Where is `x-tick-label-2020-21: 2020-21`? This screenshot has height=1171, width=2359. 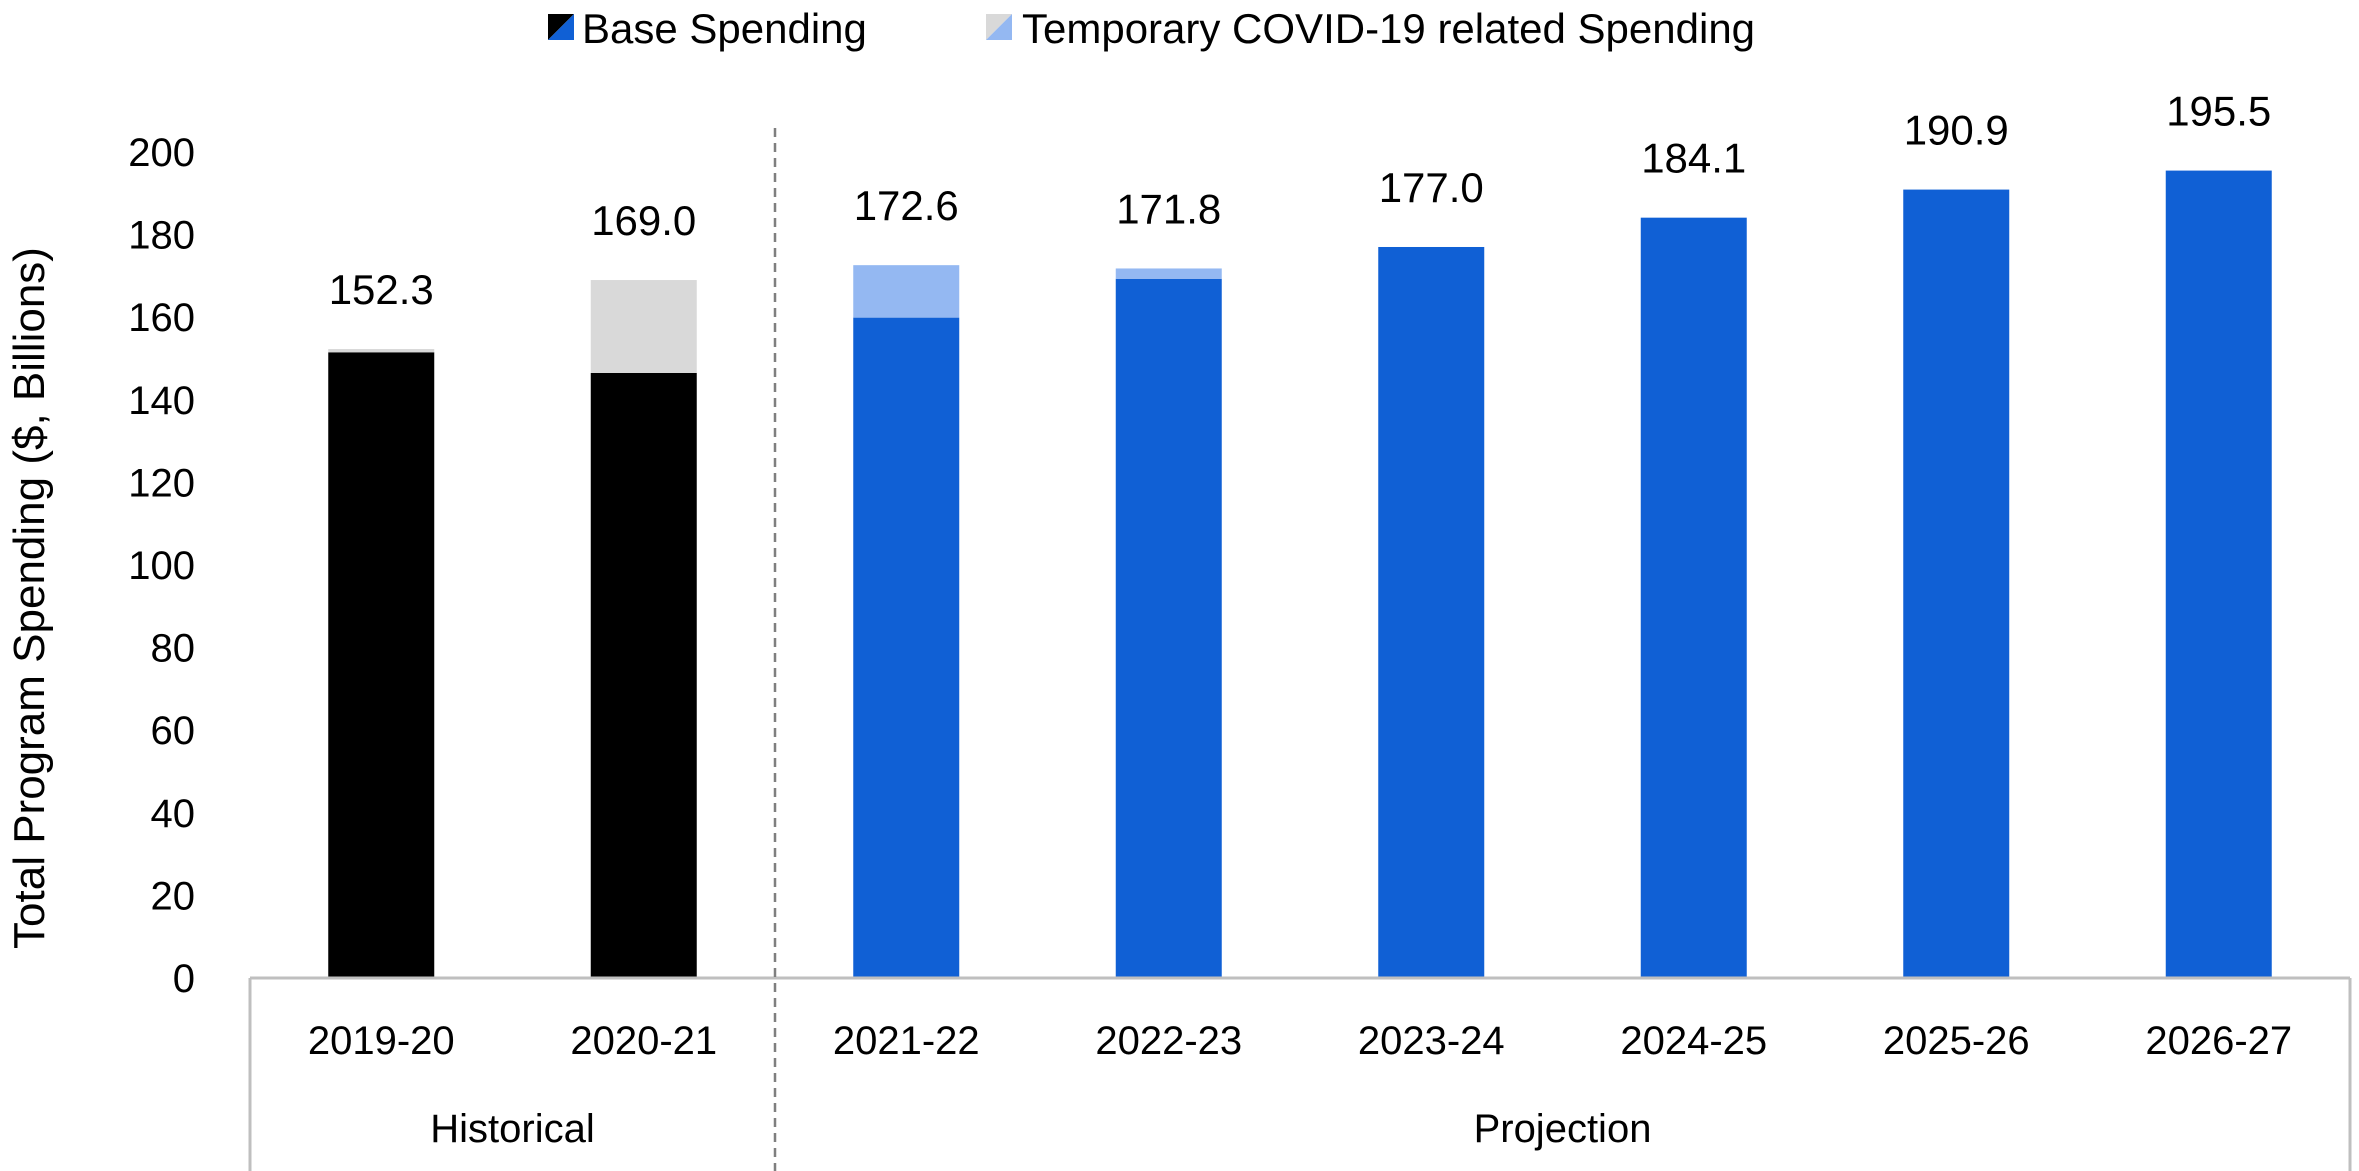
x-tick-label-2020-21: 2020-21 is located at coordinates (643, 1041).